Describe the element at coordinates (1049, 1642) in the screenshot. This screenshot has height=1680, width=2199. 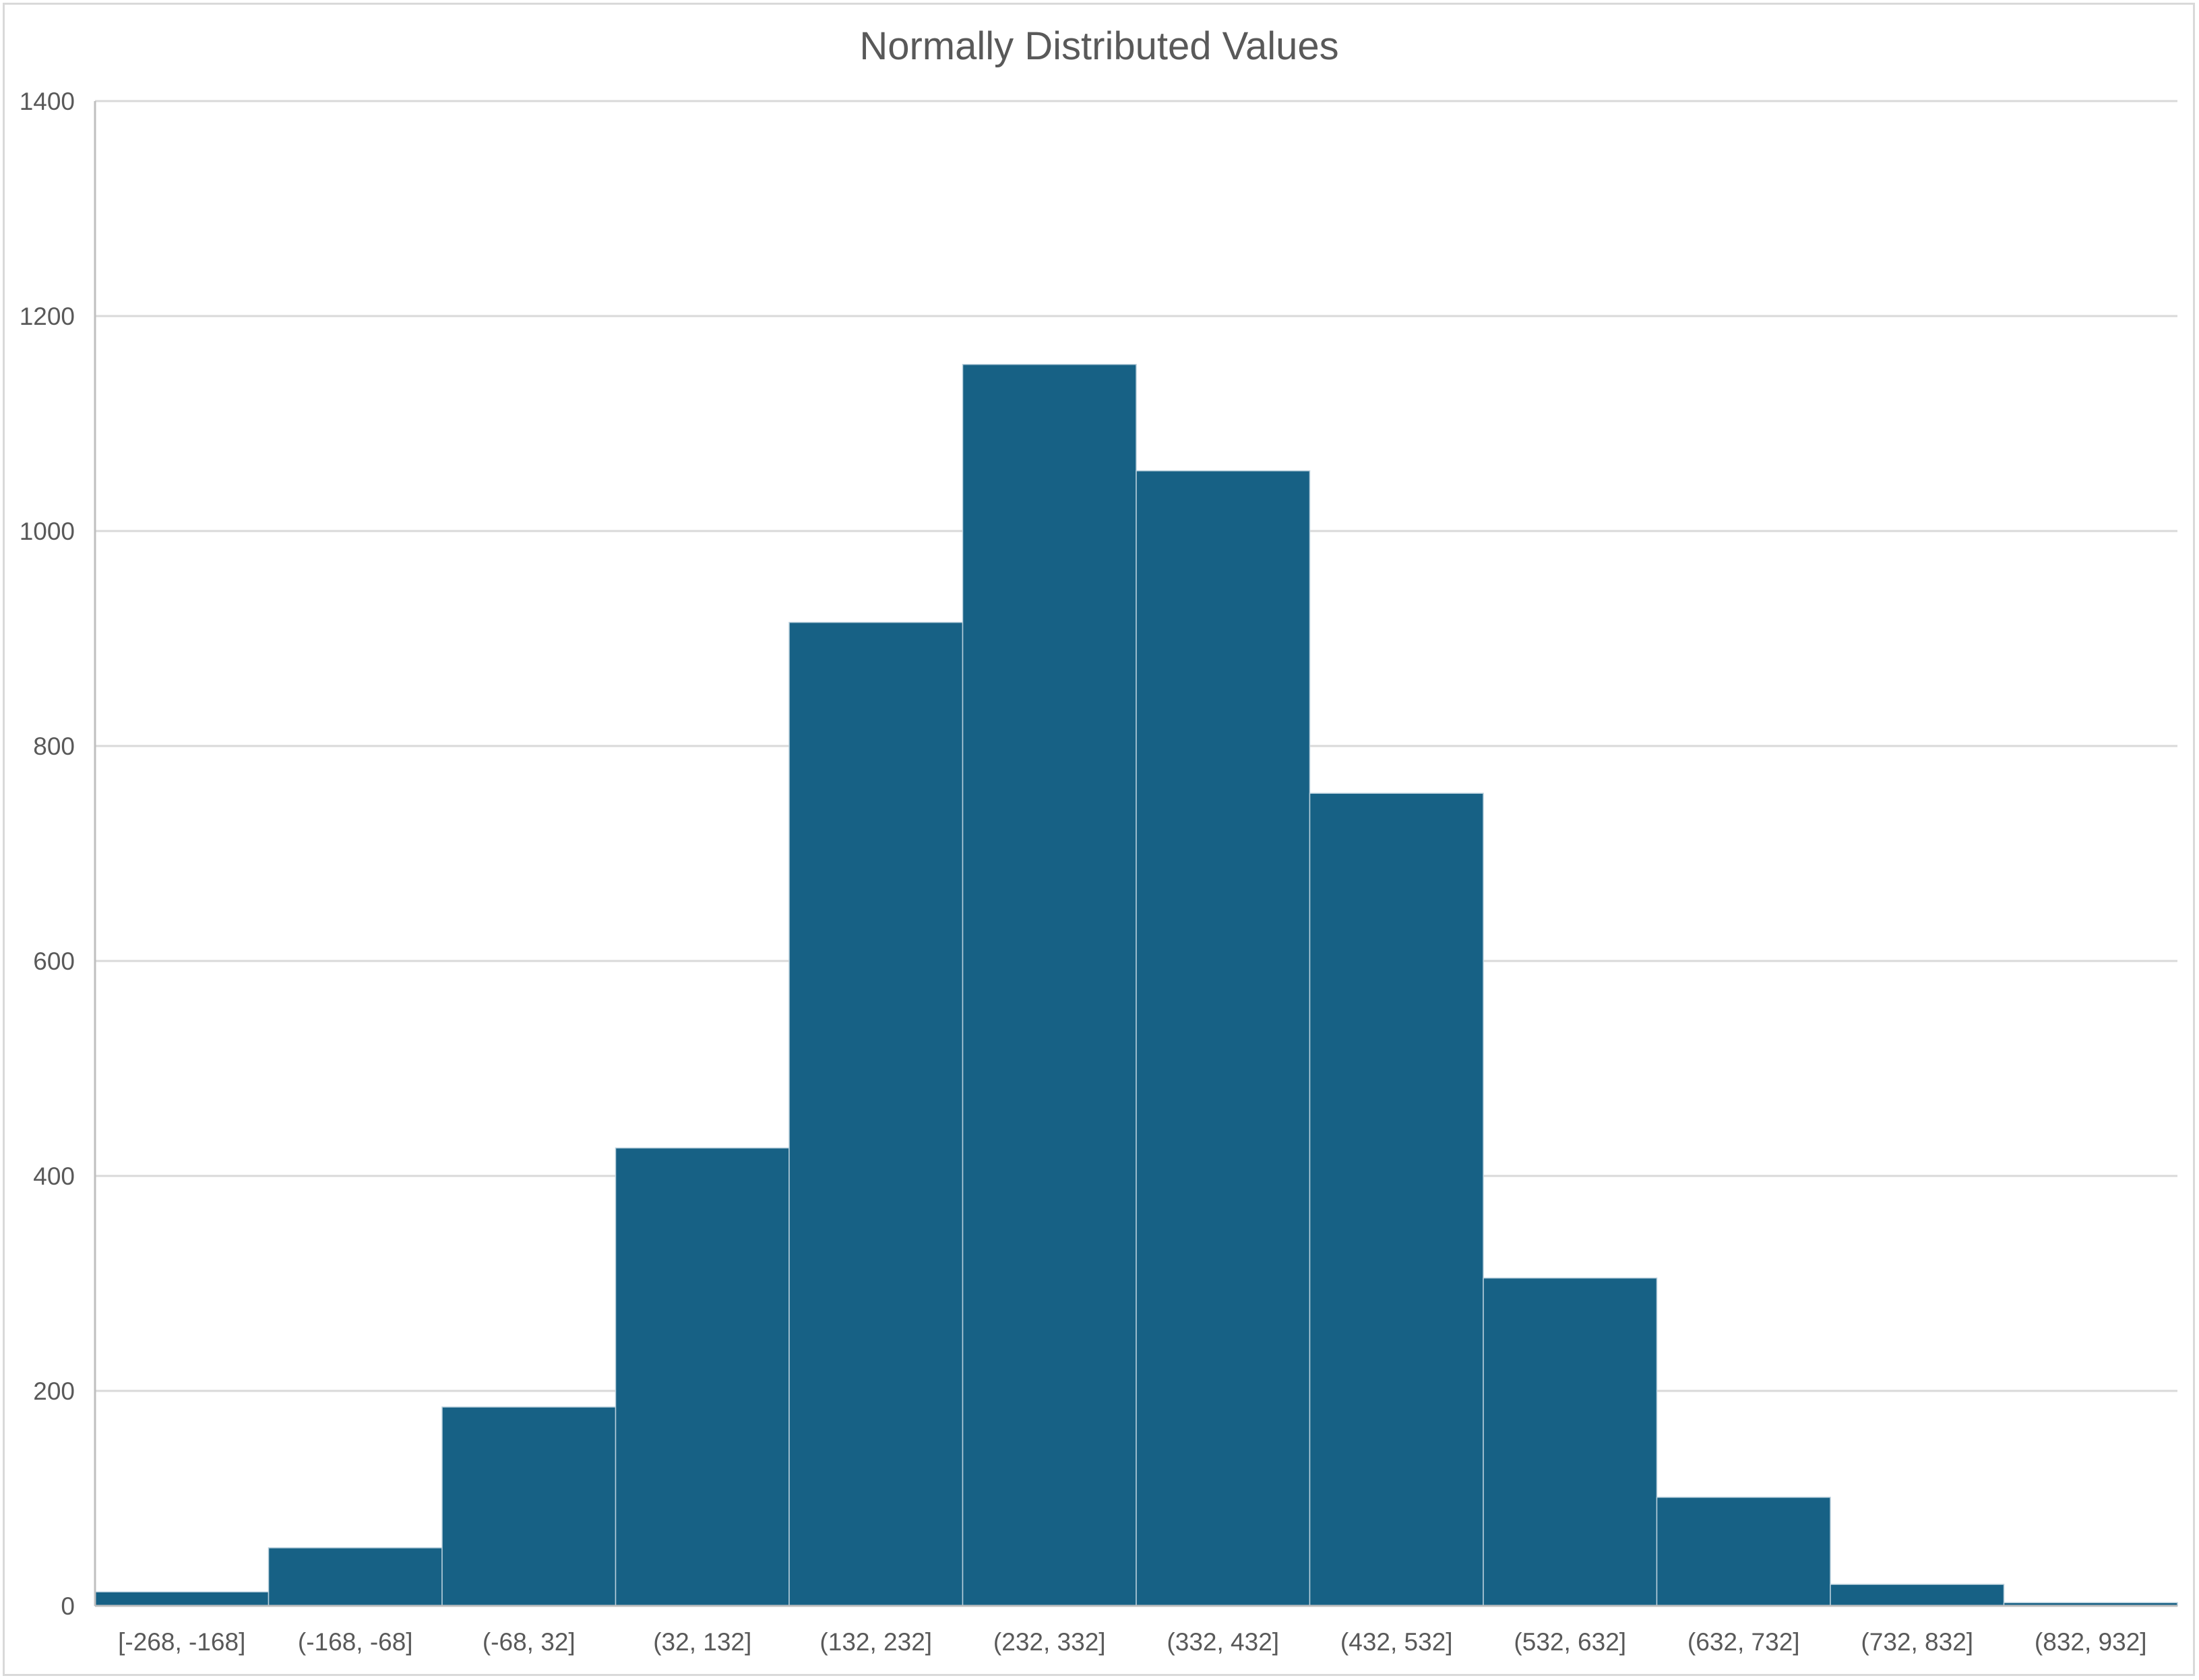
I see `x-tick-label: (232, 332]` at that location.